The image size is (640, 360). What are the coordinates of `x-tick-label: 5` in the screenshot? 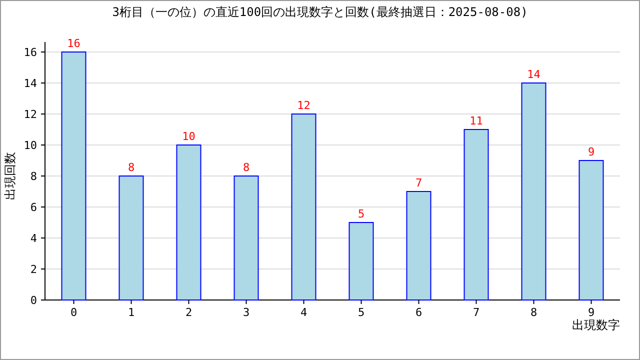 It's located at (361, 312).